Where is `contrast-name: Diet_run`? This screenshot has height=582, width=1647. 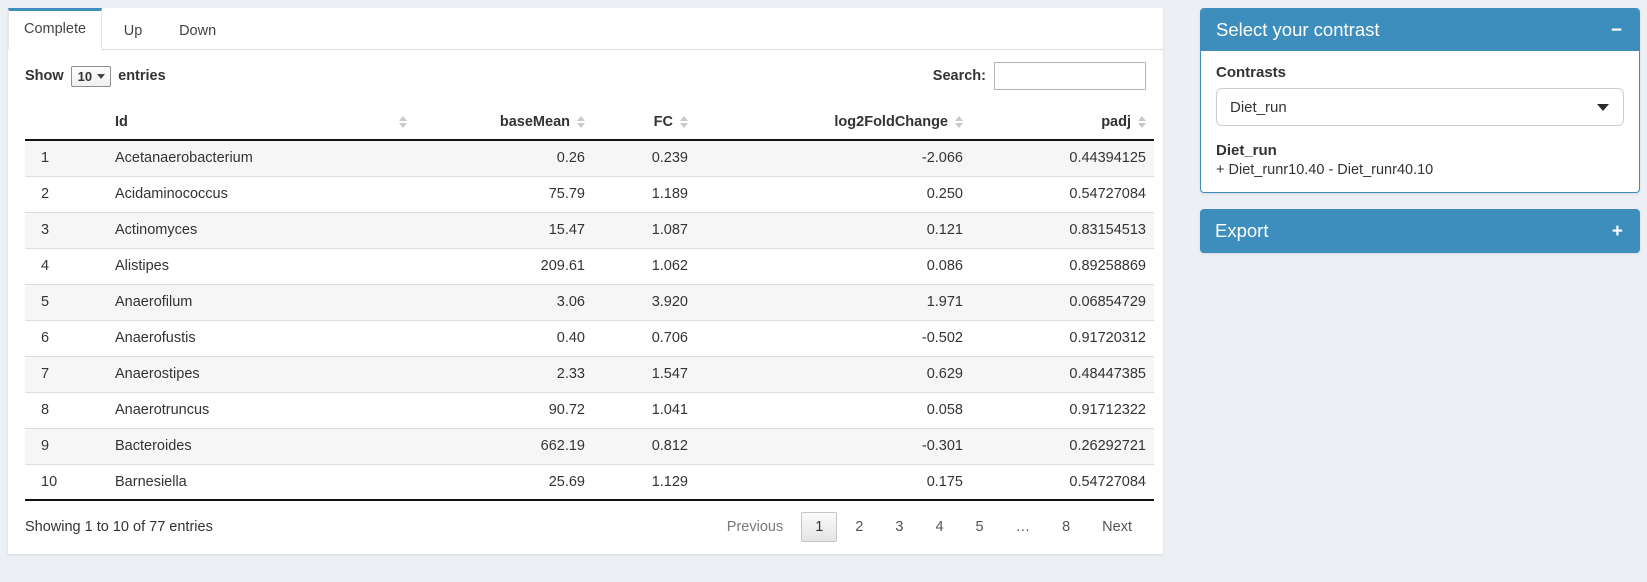
contrast-name: Diet_run is located at coordinates (1246, 150).